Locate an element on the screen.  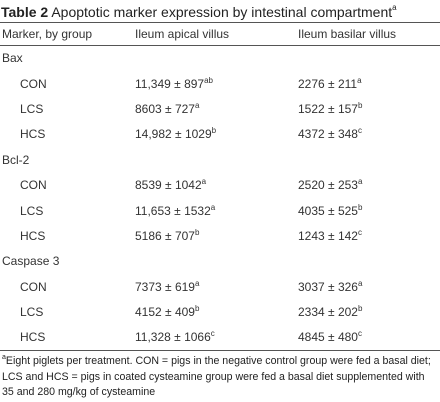
apical-villus-cell: 8603 ± 727a is located at coordinates (216, 108).